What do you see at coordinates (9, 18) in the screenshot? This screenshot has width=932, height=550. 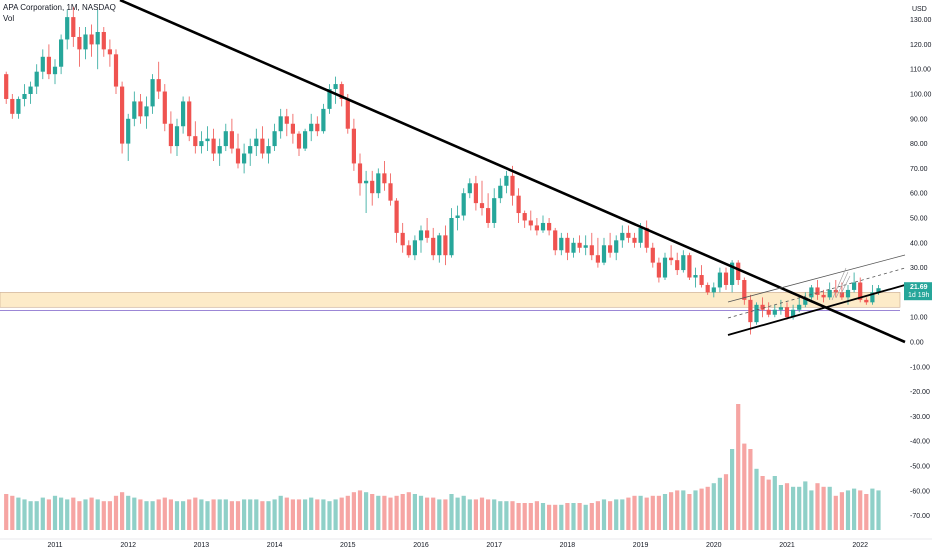 I see `volume-label: Vol` at bounding box center [9, 18].